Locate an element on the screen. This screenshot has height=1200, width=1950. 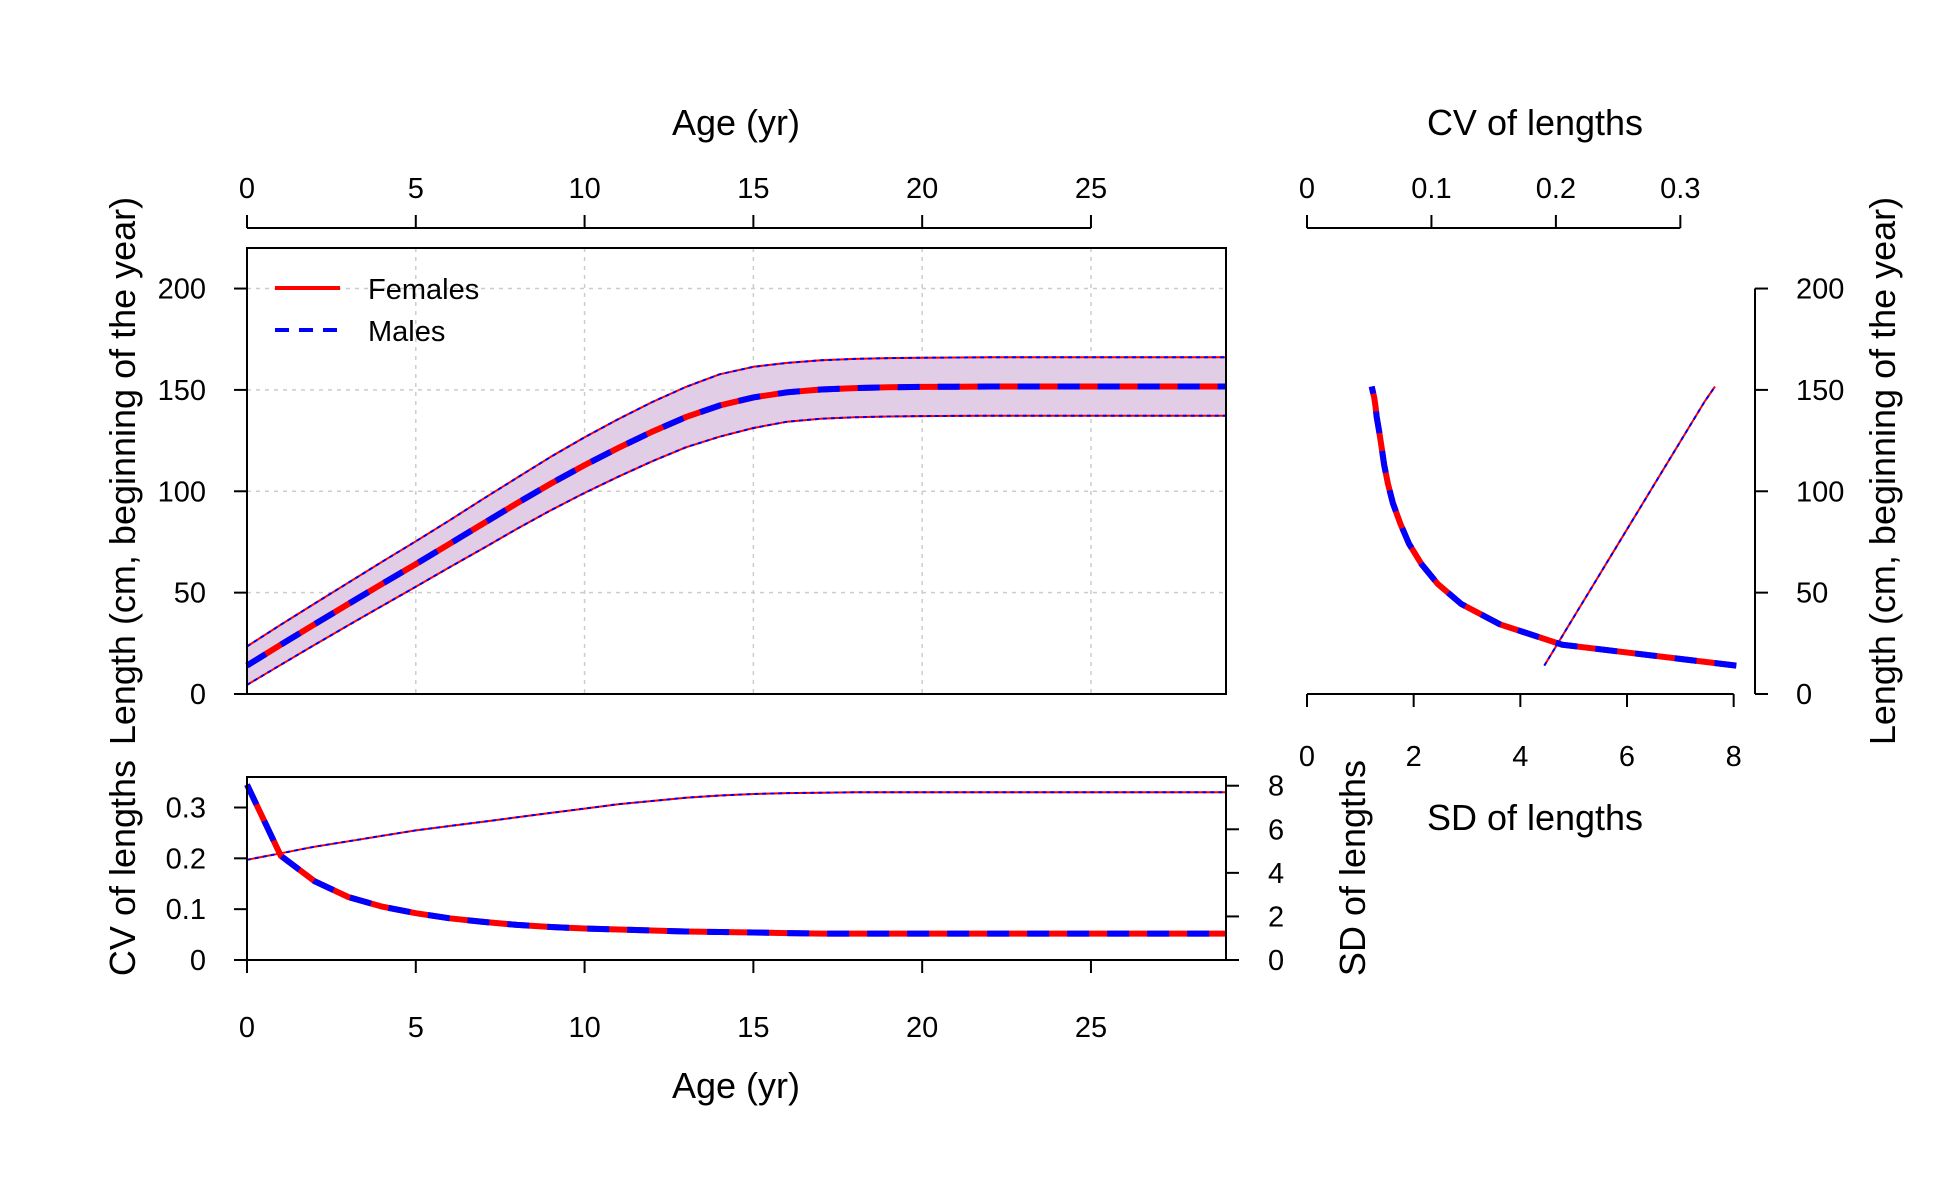
sd-axis-label: SD of lengths is located at coordinates (1352, 868).